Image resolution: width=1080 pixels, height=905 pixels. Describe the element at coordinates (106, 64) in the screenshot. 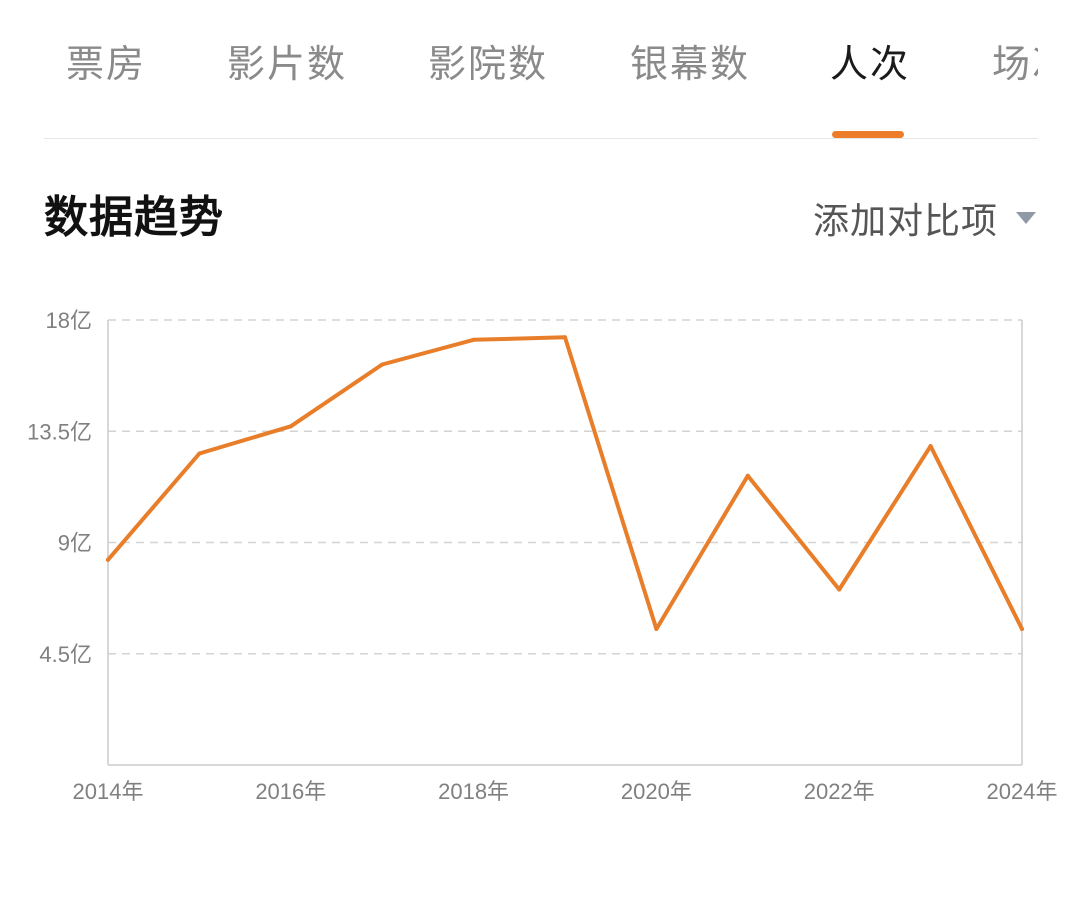

I see `tab-box-office: 票房` at that location.